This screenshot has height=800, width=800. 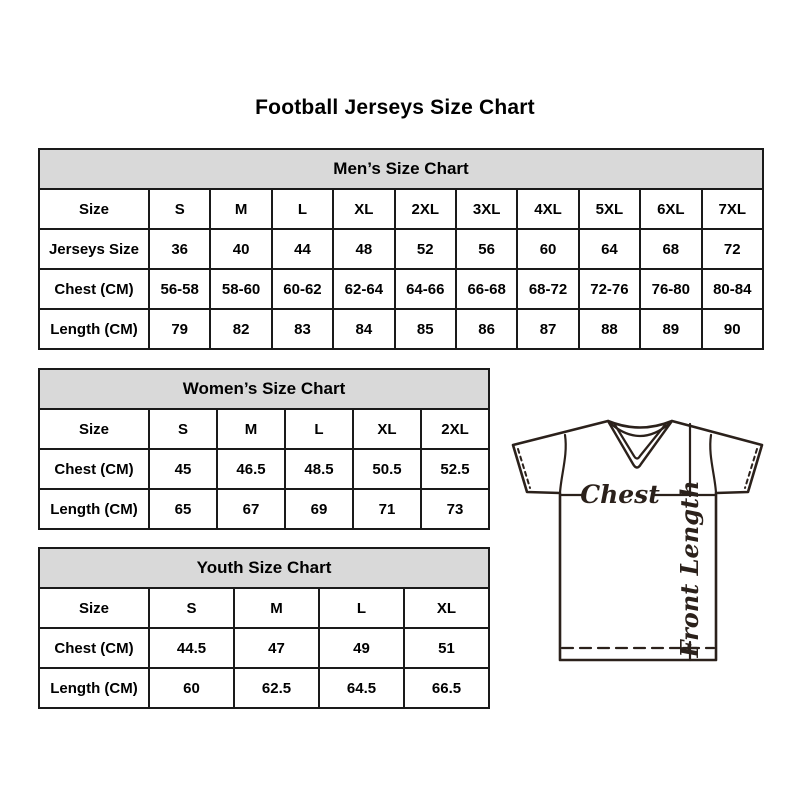 I want to click on table-row: Length (CM) 65 67 69 71 73, so click(x=264, y=509).